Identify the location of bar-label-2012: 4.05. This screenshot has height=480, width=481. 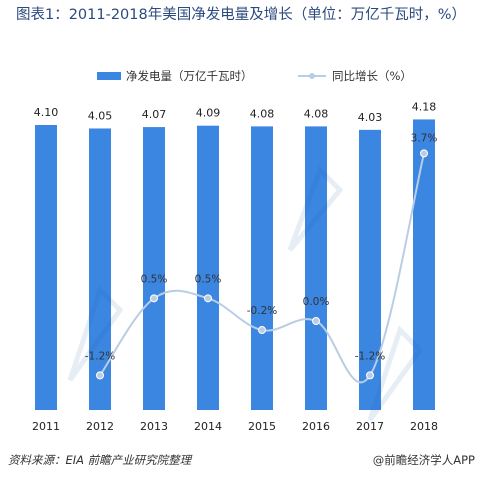
(100, 115).